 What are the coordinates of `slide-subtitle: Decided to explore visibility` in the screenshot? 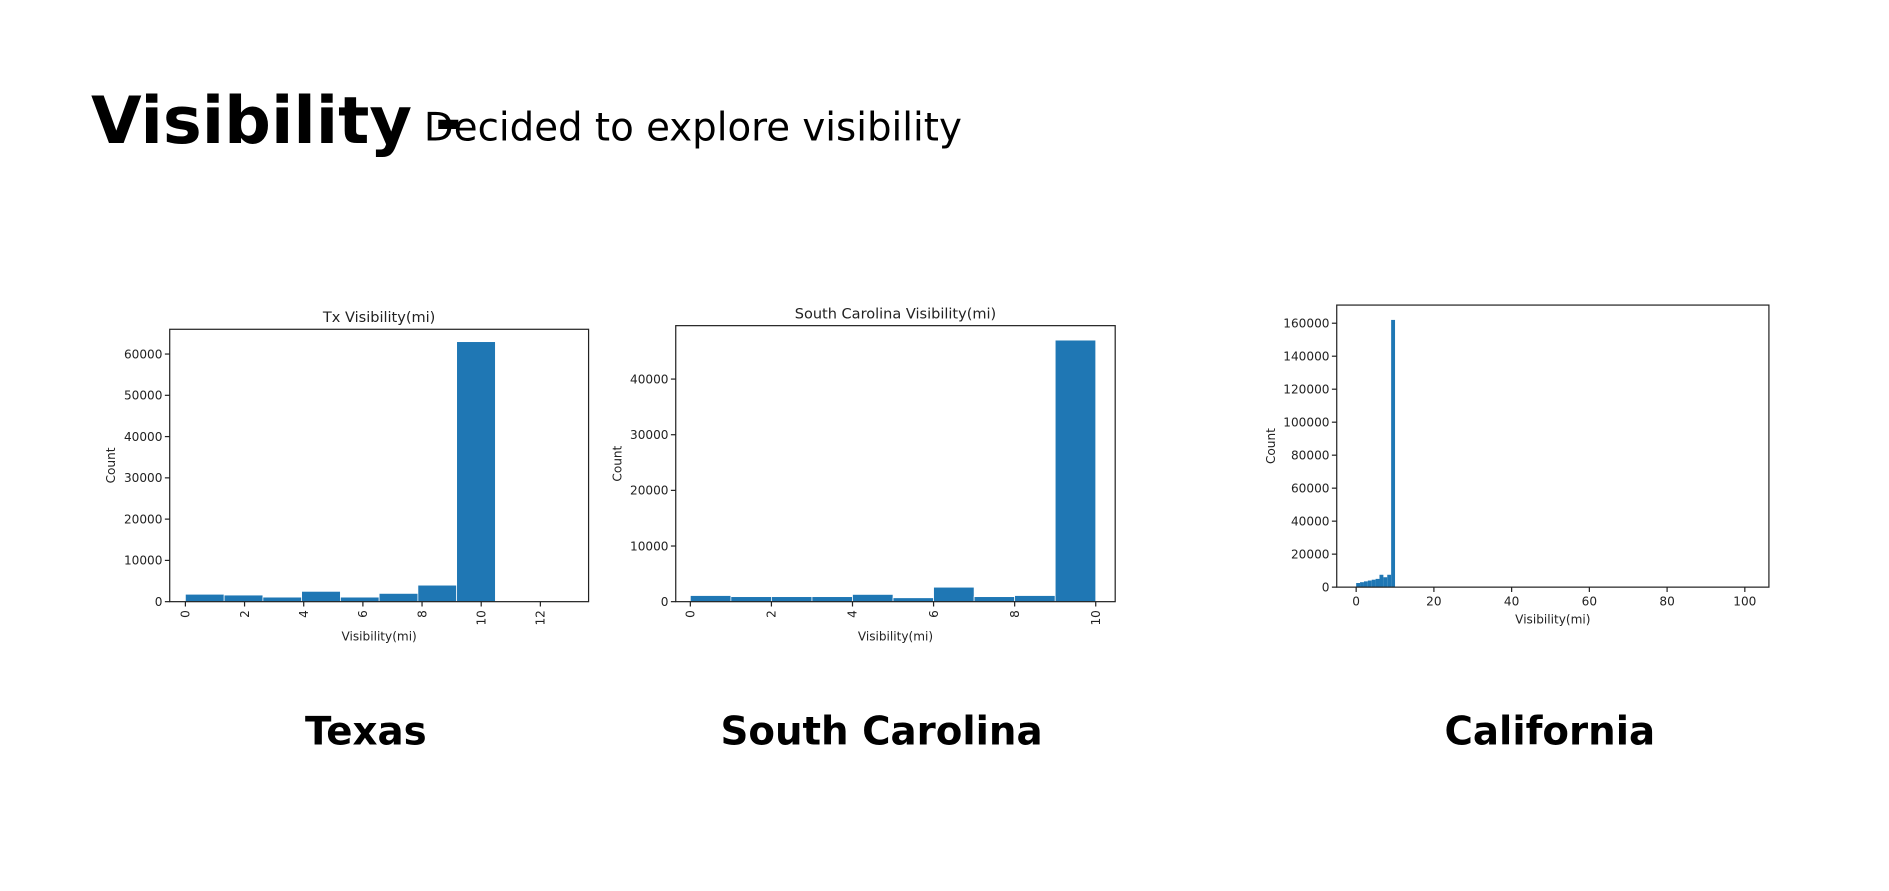 It's located at (693, 127).